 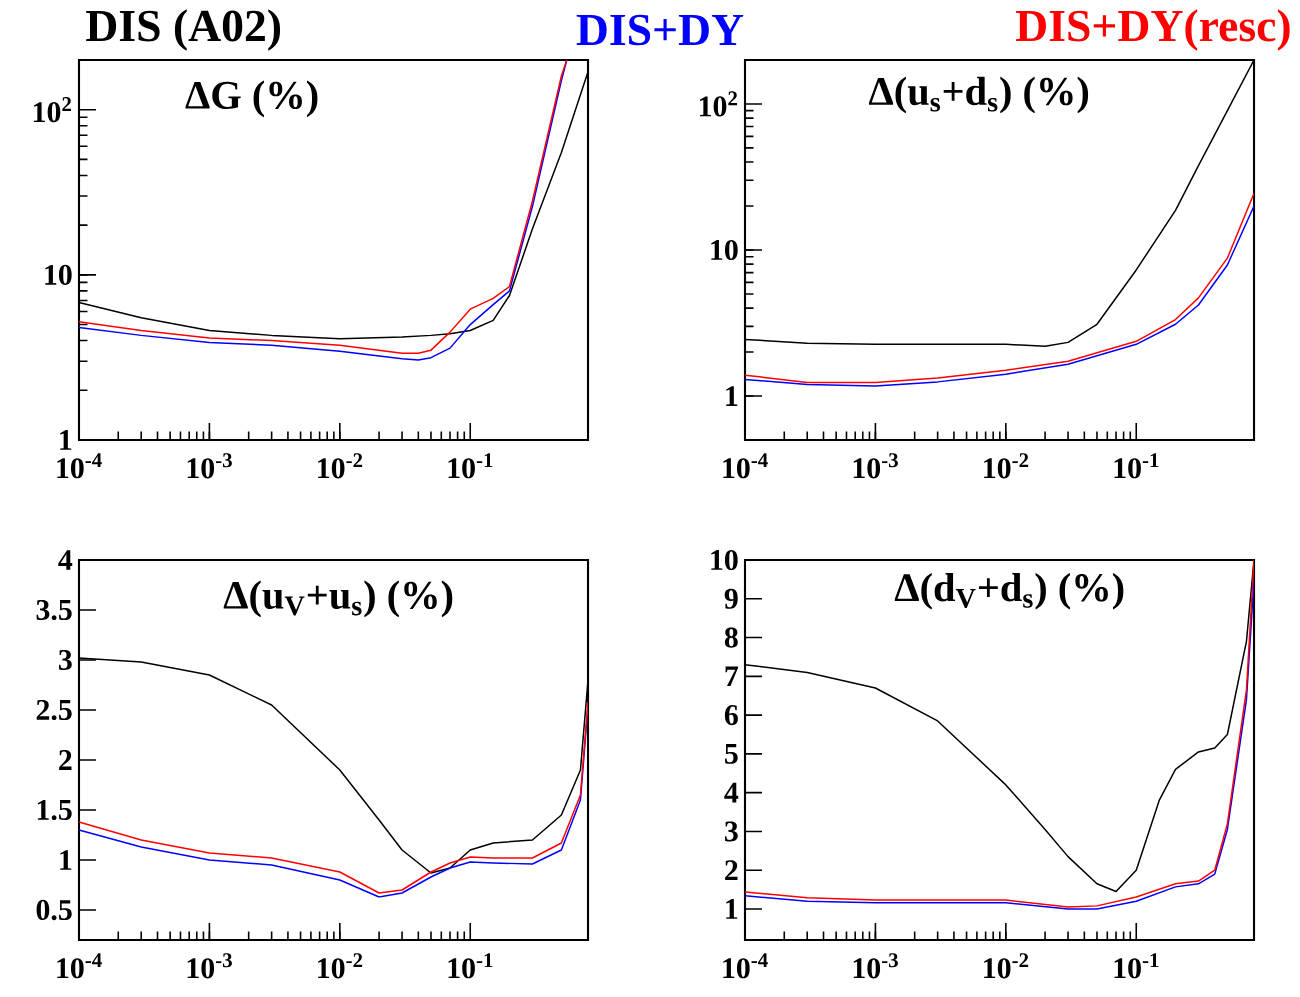 I want to click on y-tick-label: 6, so click(x=731, y=715).